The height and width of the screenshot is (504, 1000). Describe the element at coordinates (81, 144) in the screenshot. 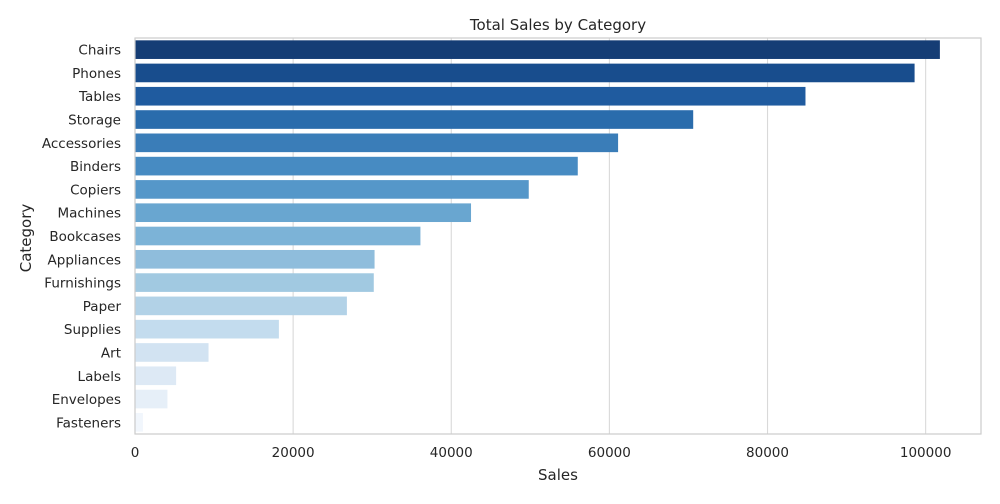

I see `y-tick-label: Accessories` at that location.